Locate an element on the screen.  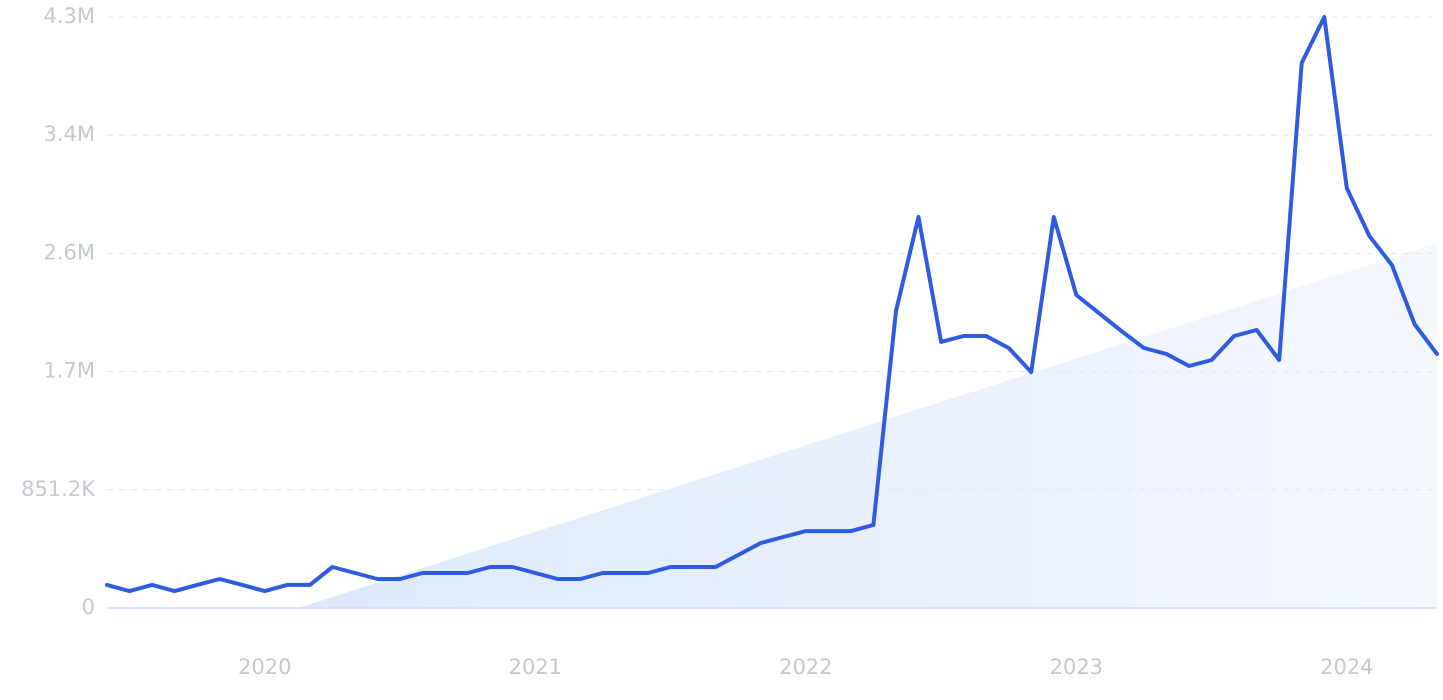
x-tick-label: 2021 is located at coordinates (535, 667).